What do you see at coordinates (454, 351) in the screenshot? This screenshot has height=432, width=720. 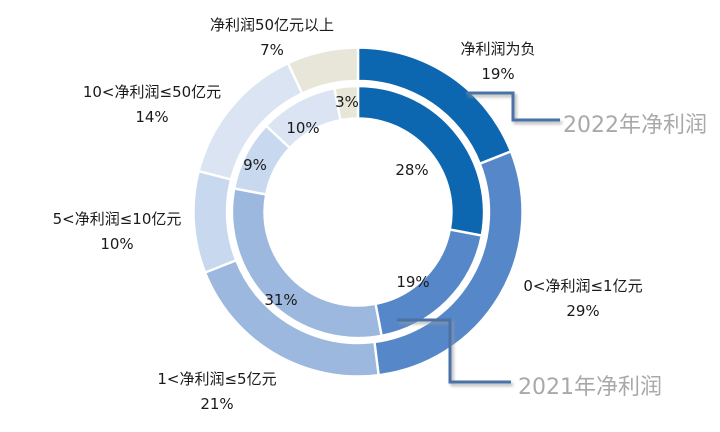 I see `callout-line-2021` at bounding box center [454, 351].